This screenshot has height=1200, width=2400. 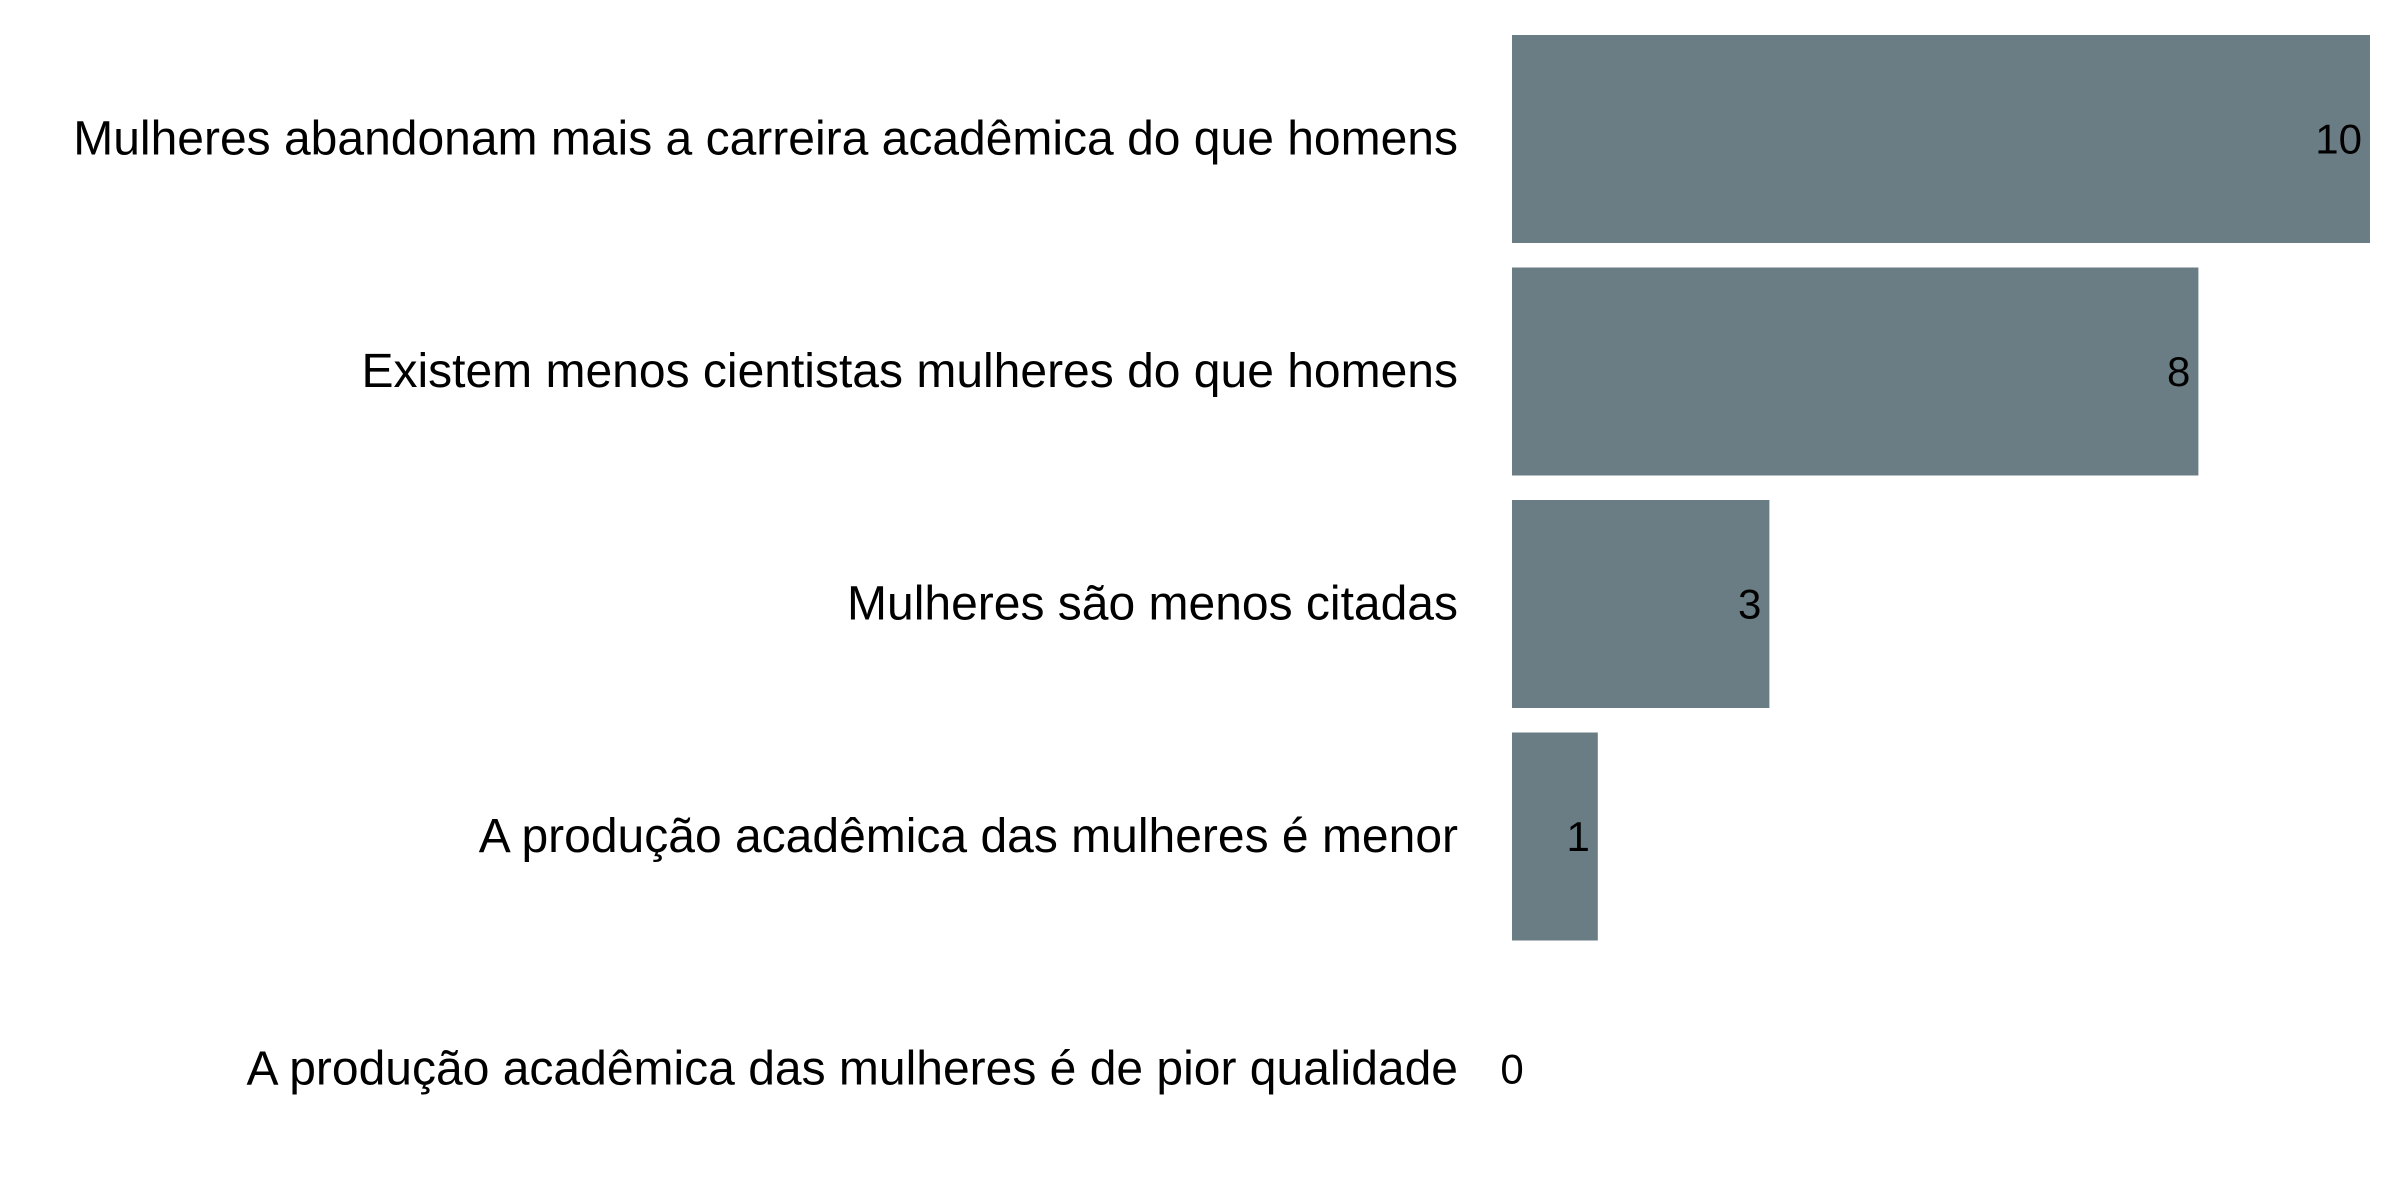 I want to click on bar-mulheres-abandonam-mais-a-carreira-academica-do-que-homens, so click(x=1941, y=139).